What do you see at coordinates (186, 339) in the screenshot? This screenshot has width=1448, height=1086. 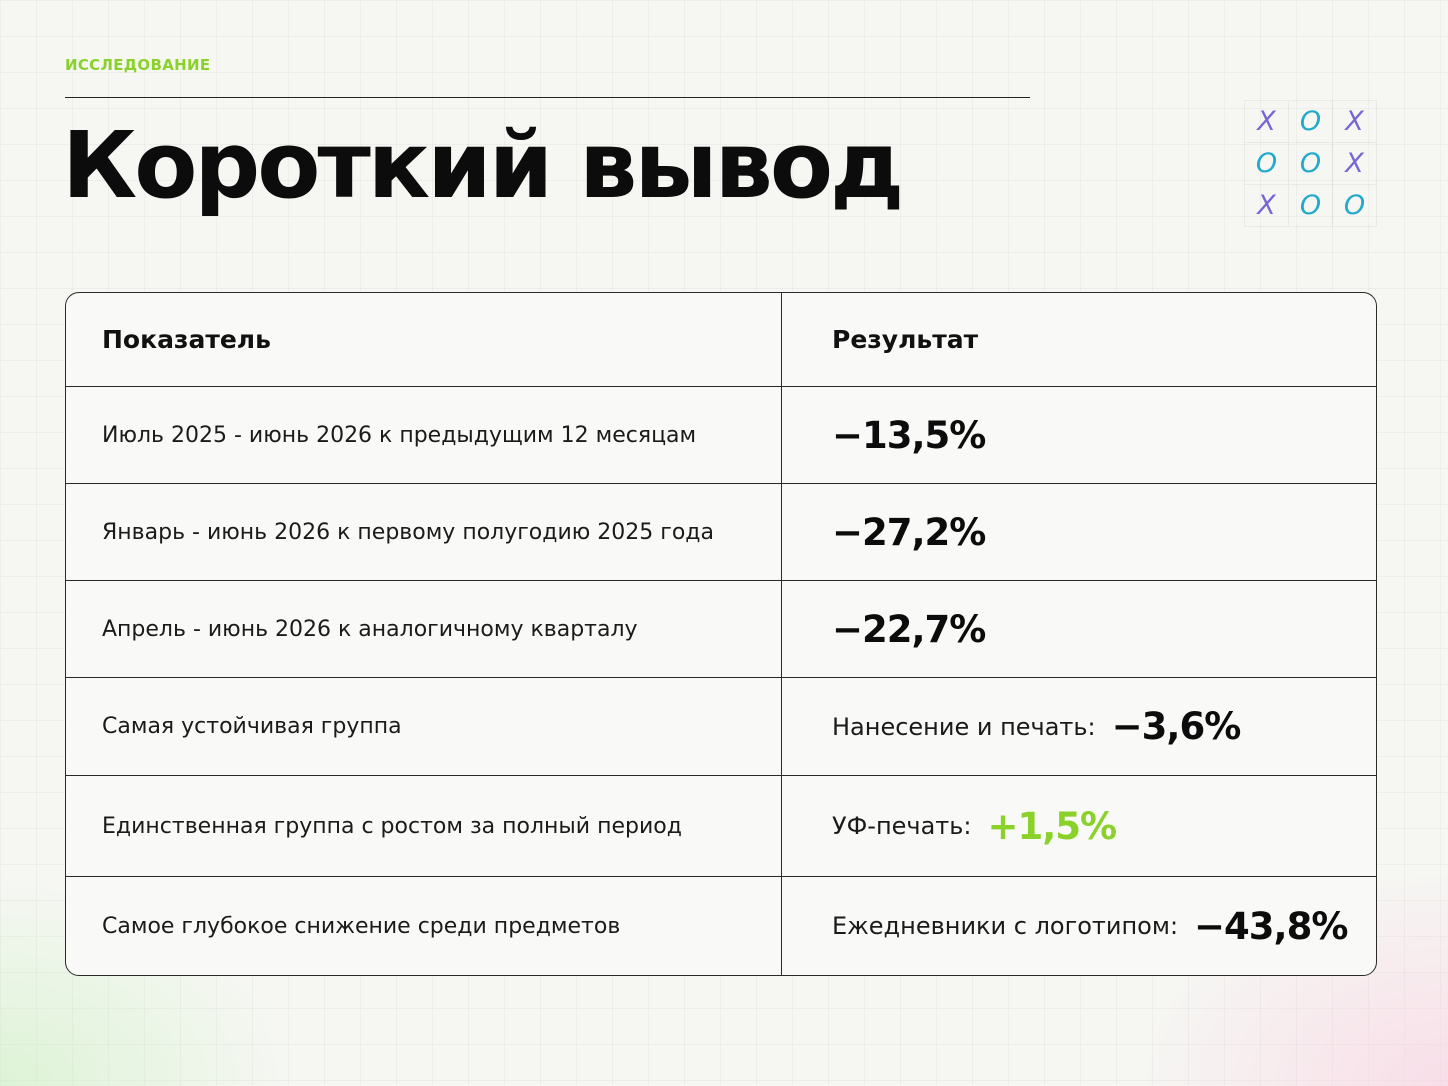 I see `column-header-indicator: Показатель` at bounding box center [186, 339].